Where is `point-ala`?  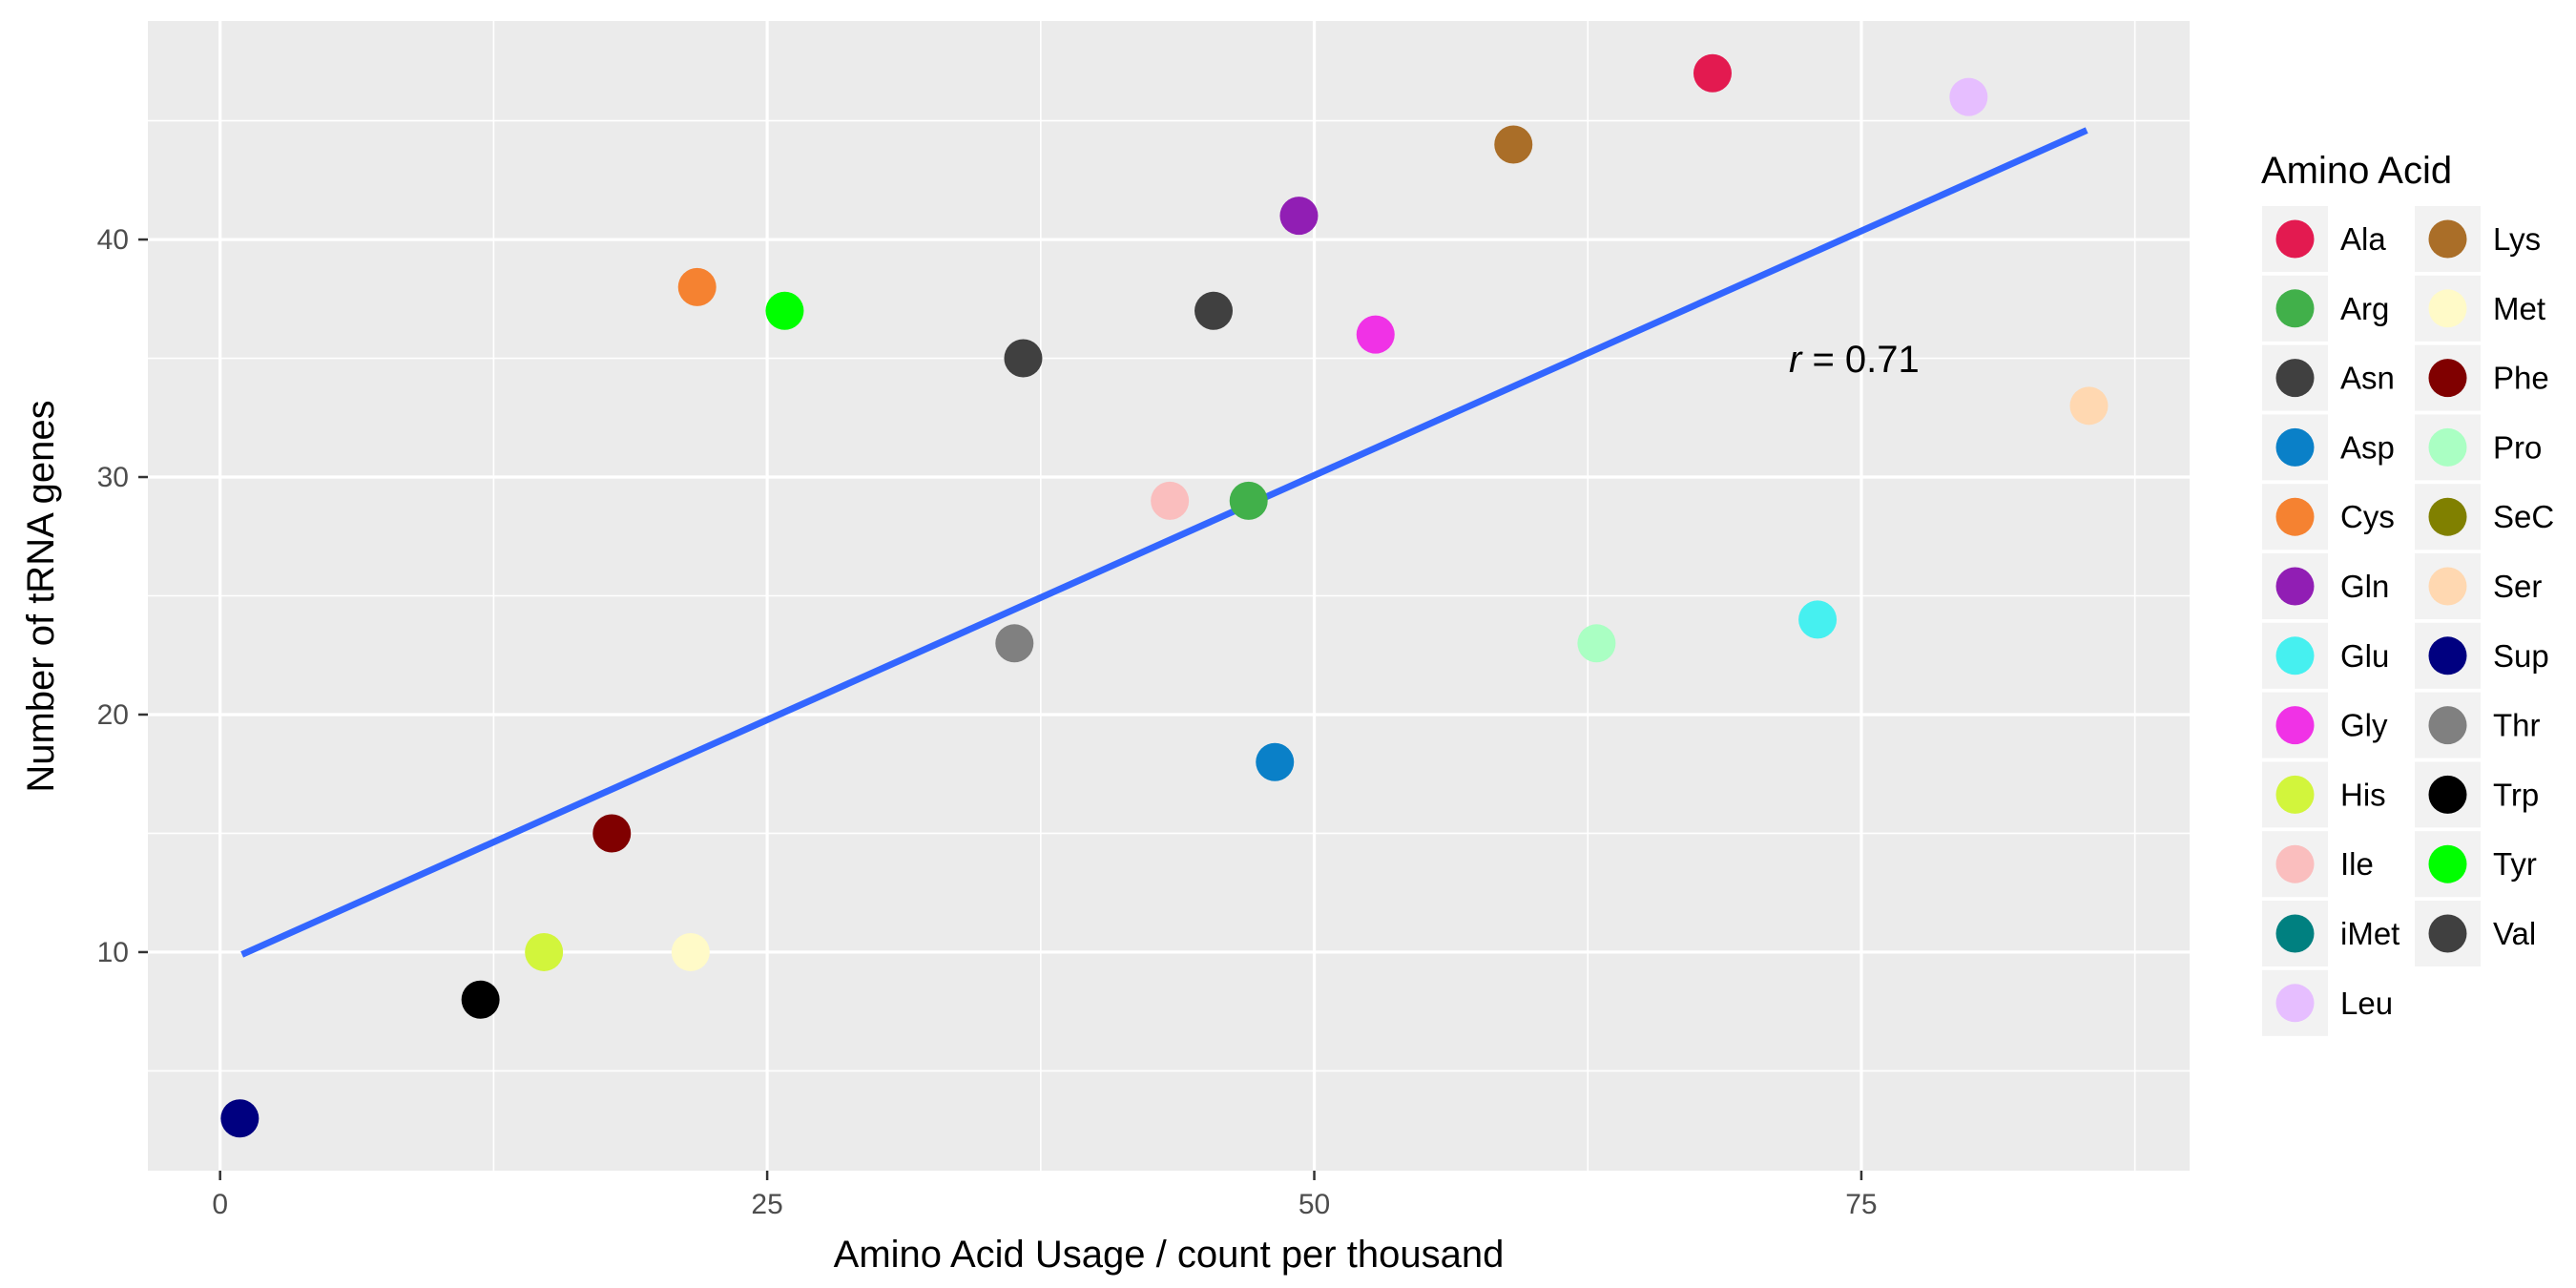
point-ala is located at coordinates (1712, 73).